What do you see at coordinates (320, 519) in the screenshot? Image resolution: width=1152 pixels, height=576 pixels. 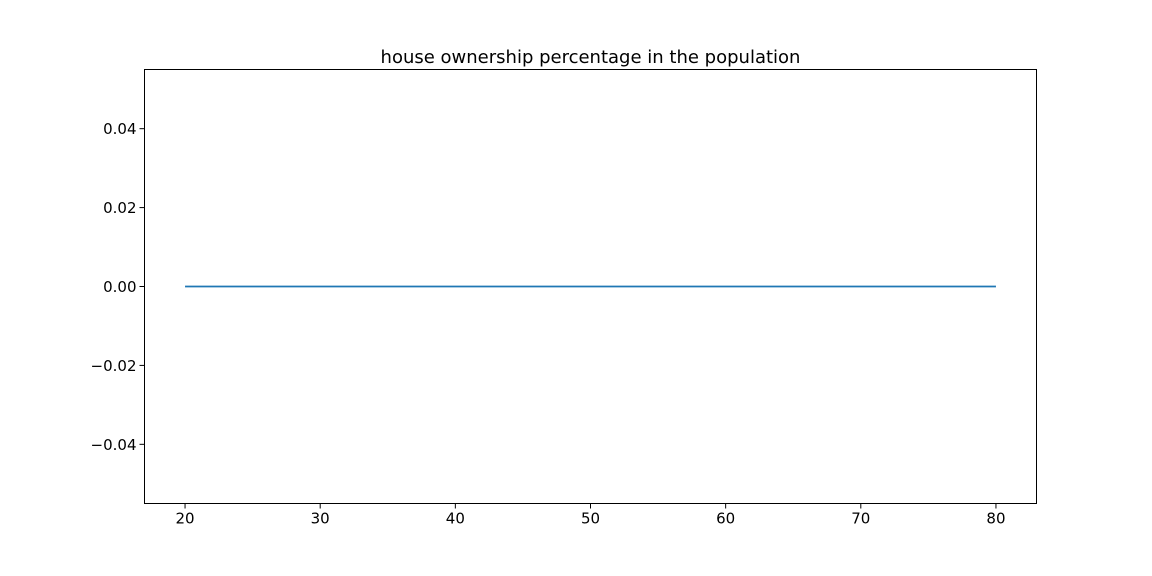 I see `x-tick-label: 30` at bounding box center [320, 519].